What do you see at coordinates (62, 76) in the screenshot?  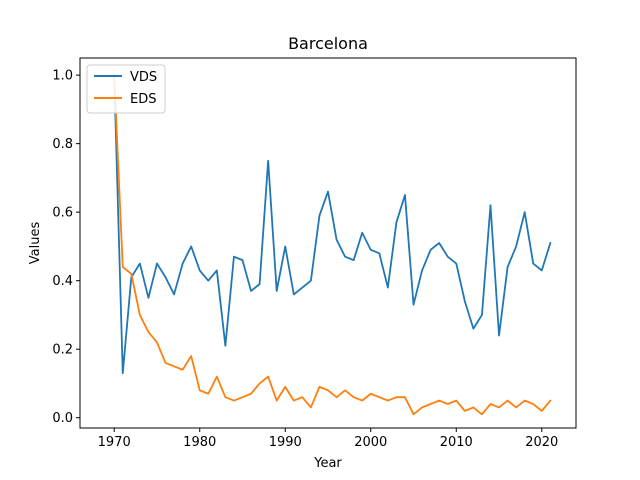 I see `y-tick-label: 1.0` at bounding box center [62, 76].